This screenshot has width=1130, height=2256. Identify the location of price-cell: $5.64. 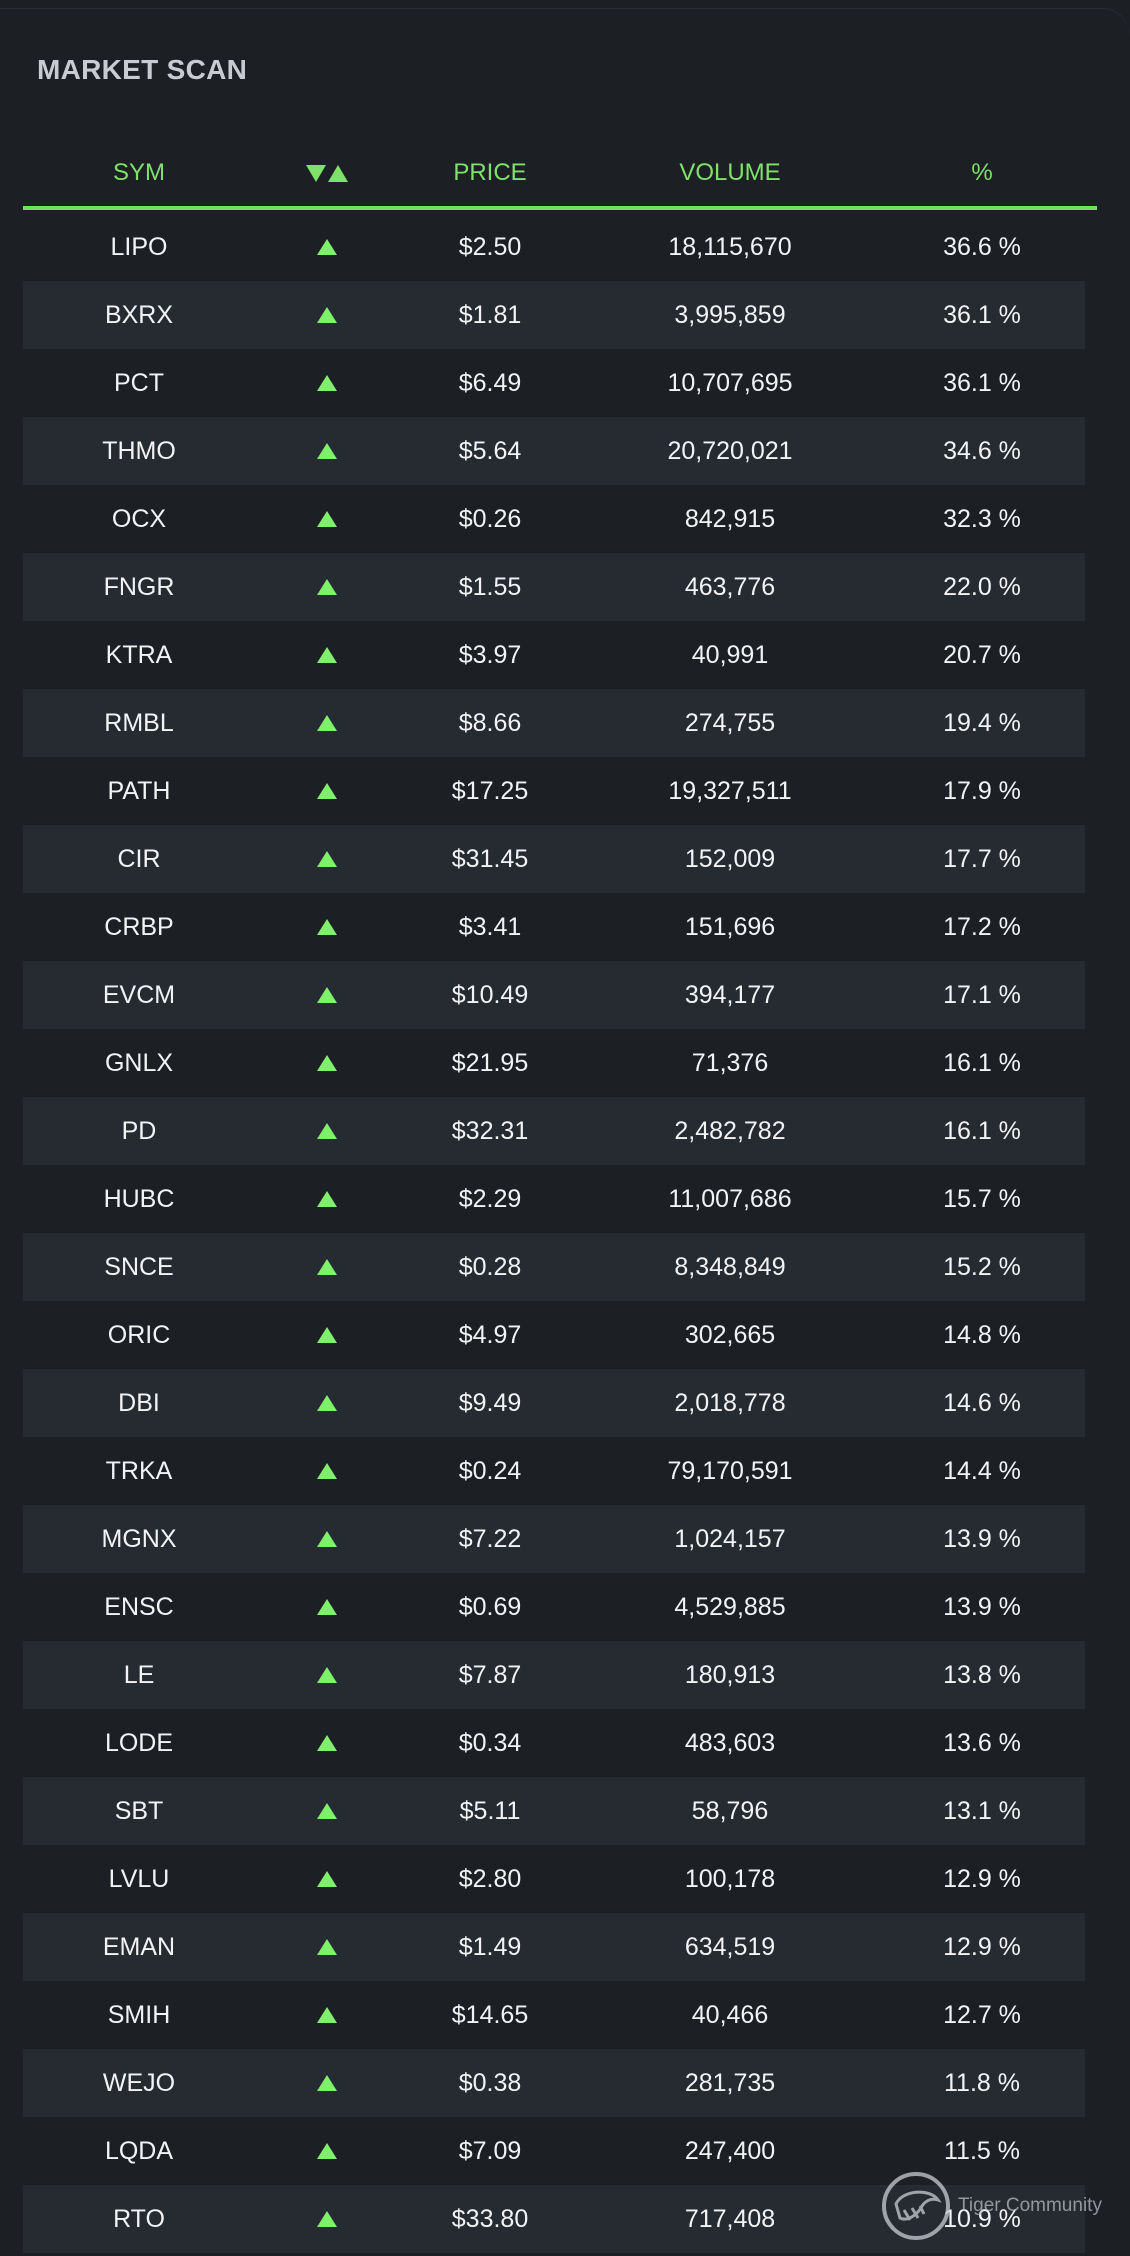
(490, 450).